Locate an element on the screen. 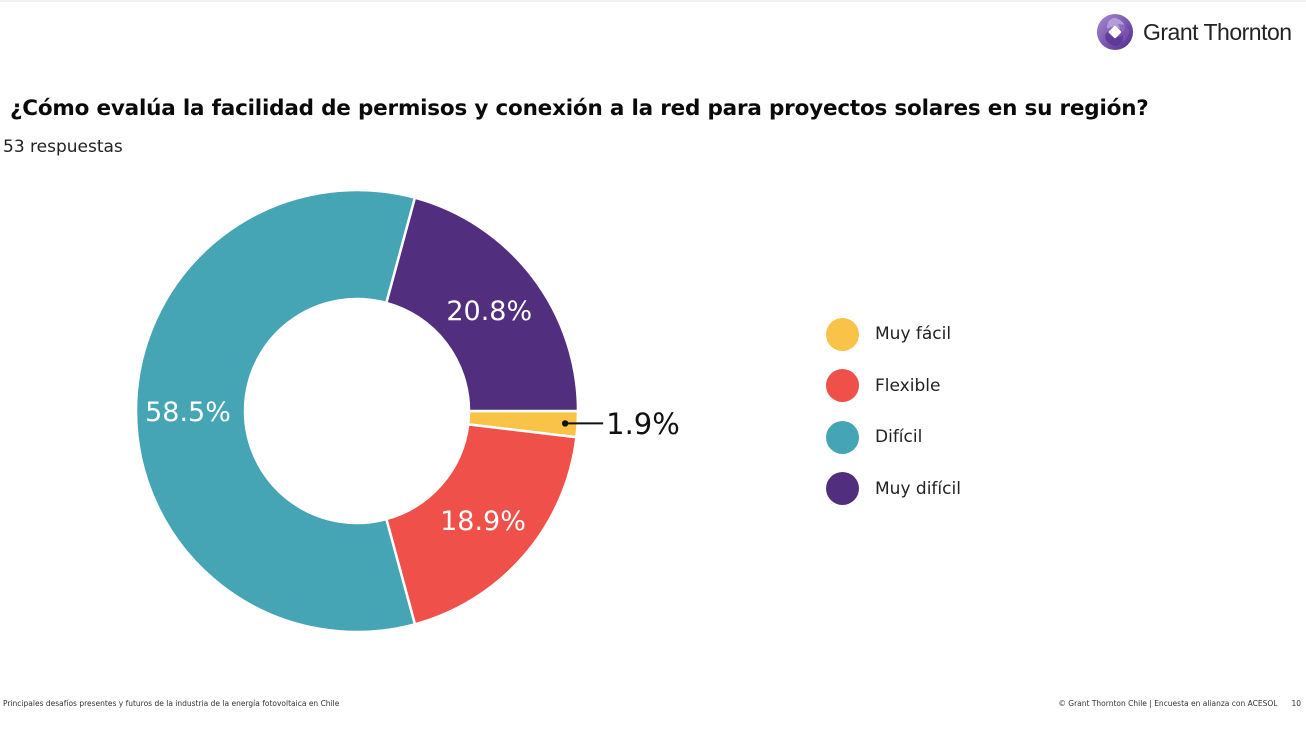 This screenshot has width=1306, height=735. donut-slice-muy-dificil is located at coordinates (482, 304).